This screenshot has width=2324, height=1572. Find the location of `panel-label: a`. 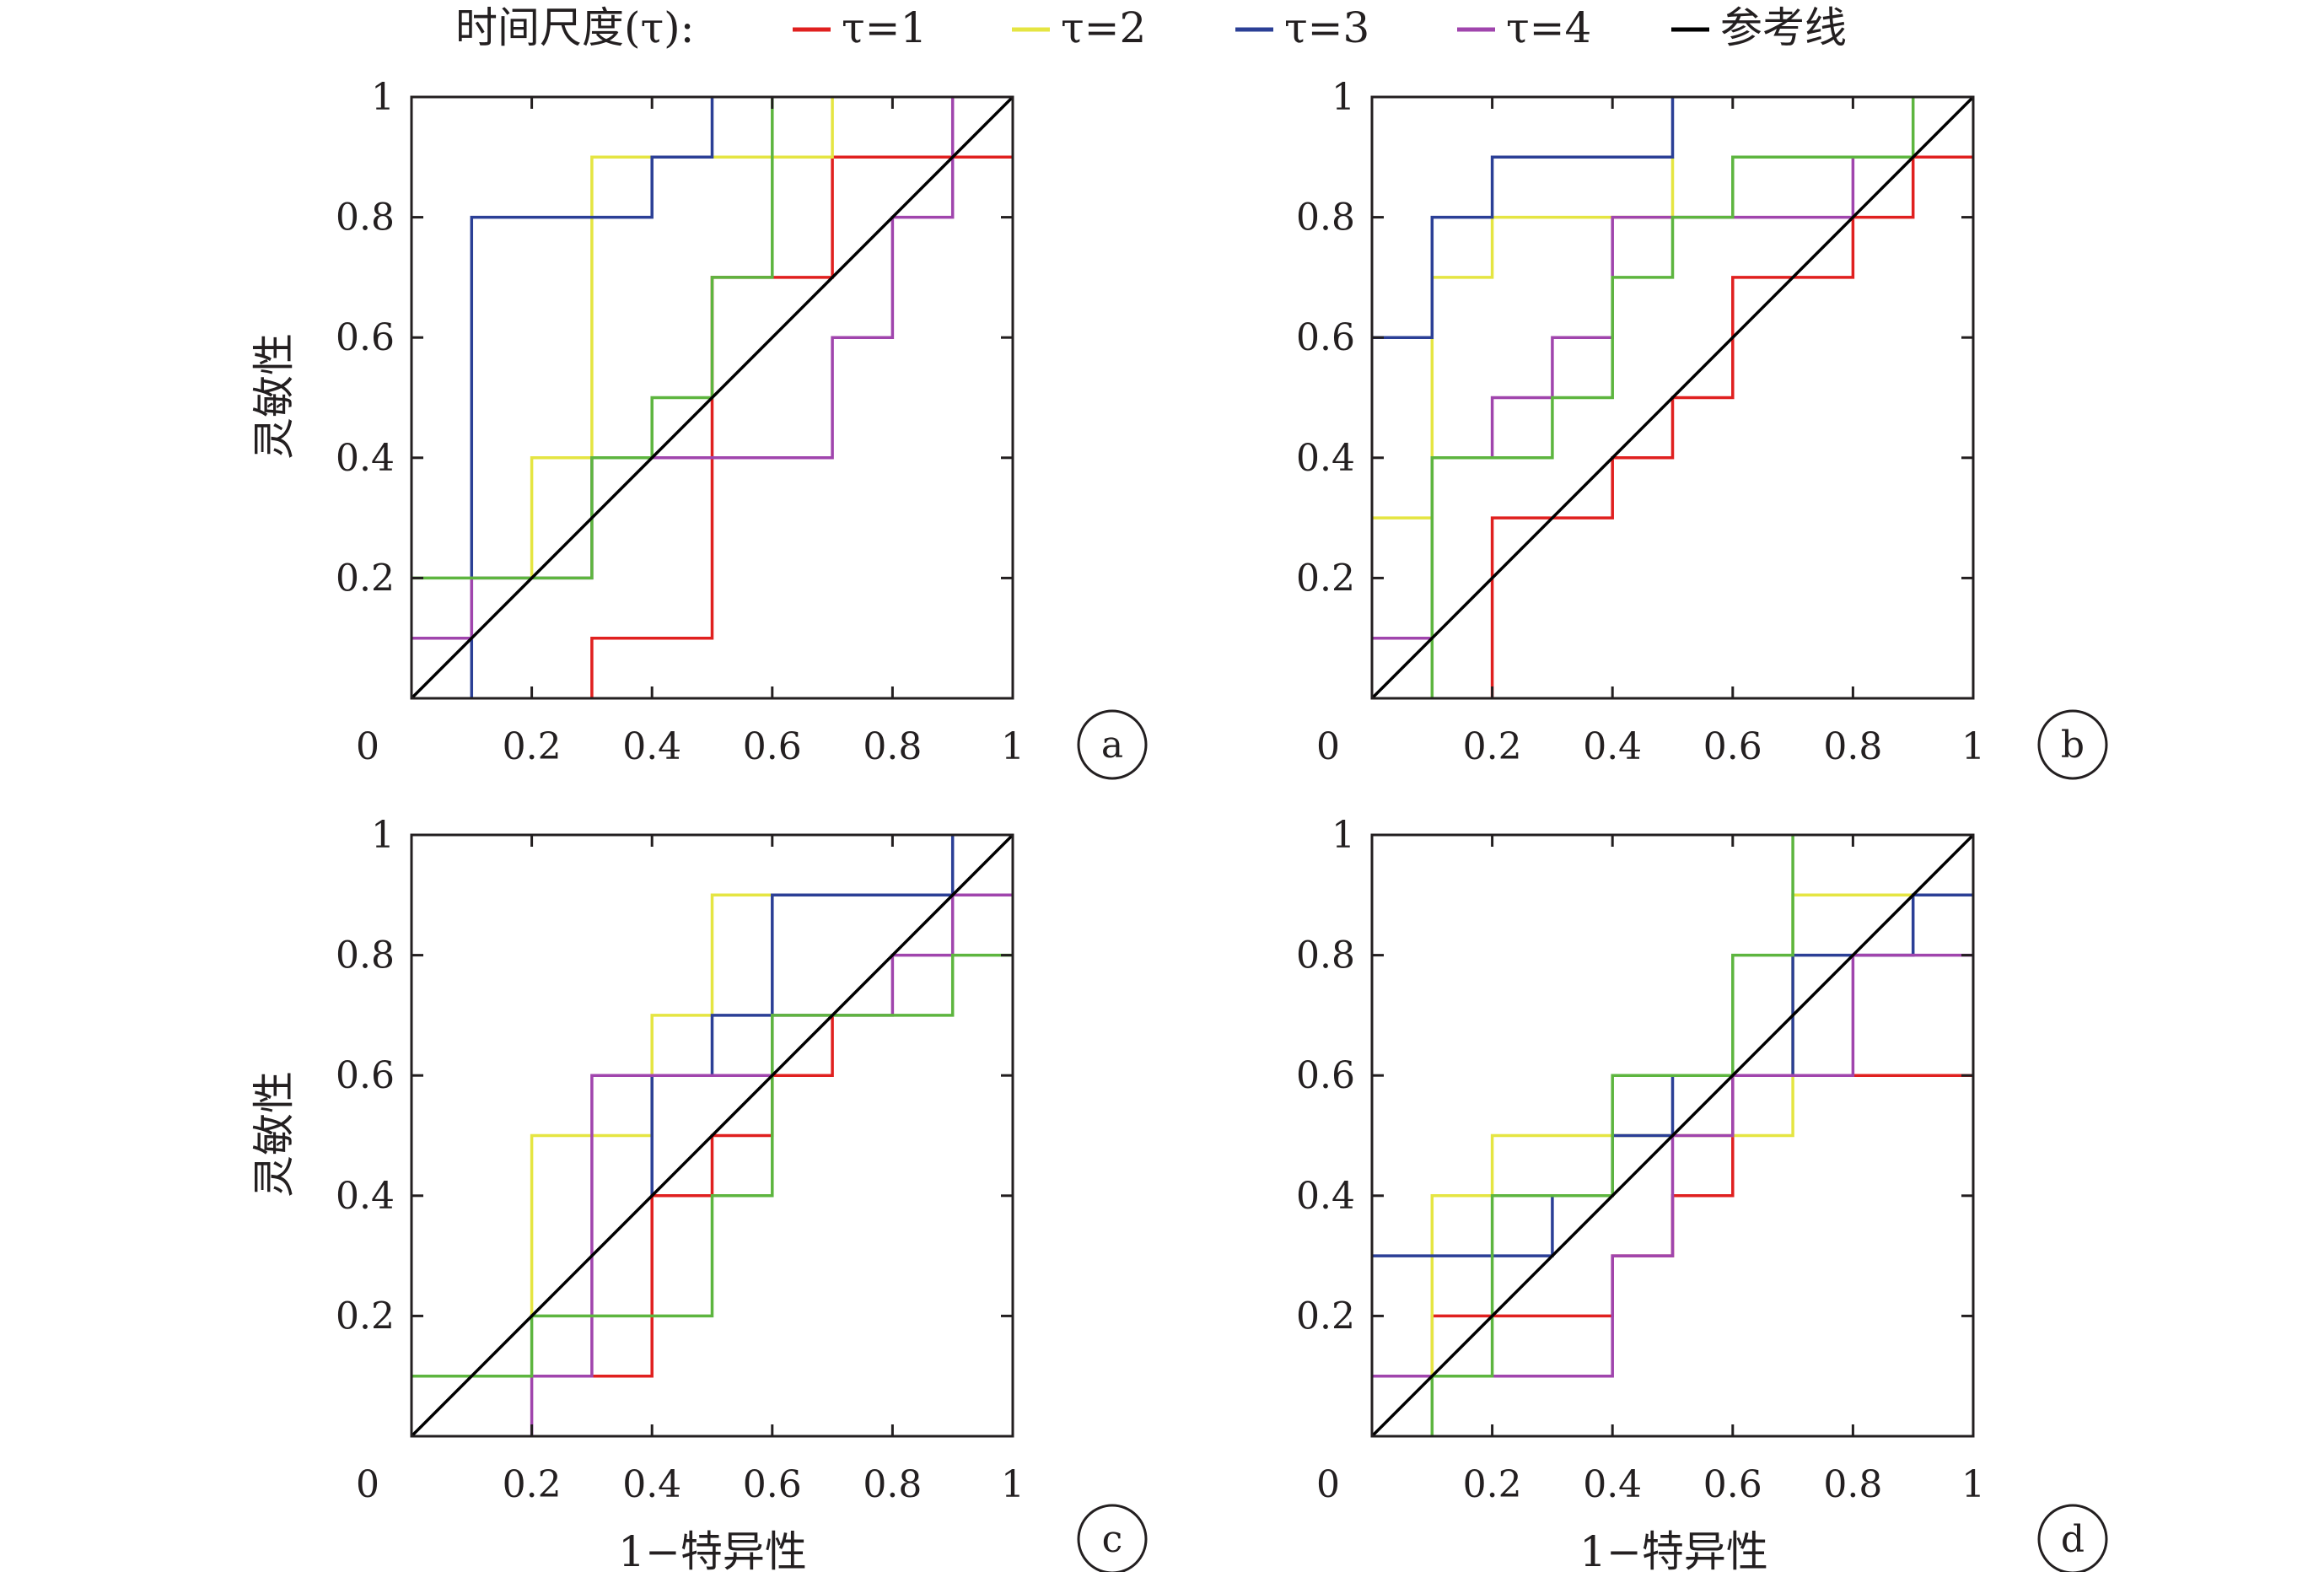

panel-label: a is located at coordinates (1112, 746).